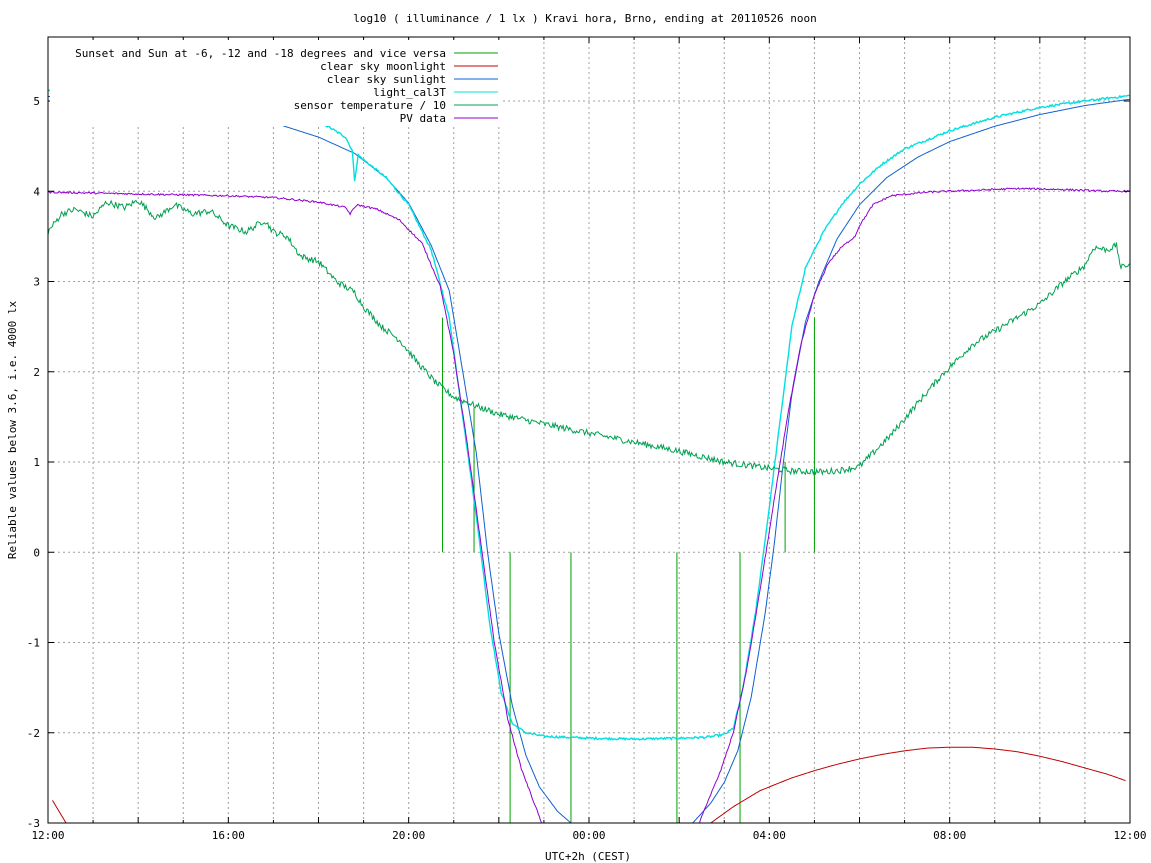 Image resolution: width=1151 pixels, height=863 pixels. What do you see at coordinates (769, 835) in the screenshot?
I see `x-tick-label: 04:00` at bounding box center [769, 835].